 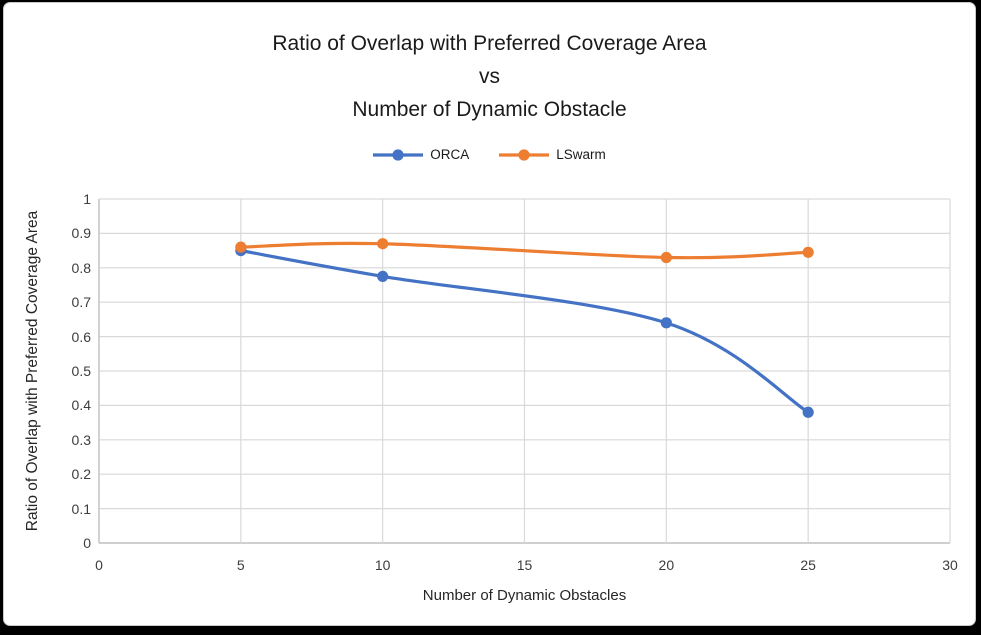 What do you see at coordinates (808, 565) in the screenshot?
I see `x-tick-label: 25` at bounding box center [808, 565].